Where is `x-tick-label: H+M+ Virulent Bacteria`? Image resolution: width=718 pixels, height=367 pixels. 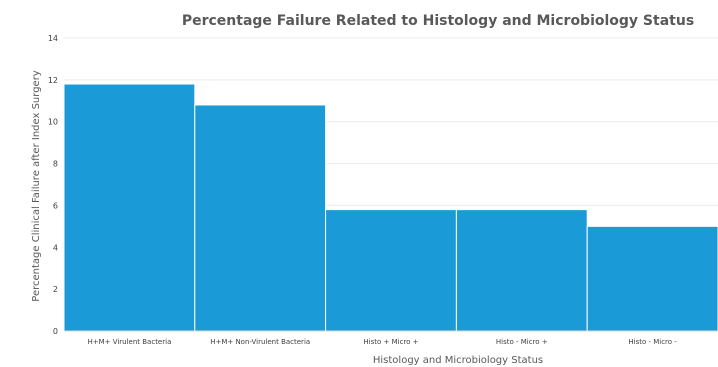 x-tick-label: H+M+ Virulent Bacteria is located at coordinates (129, 342).